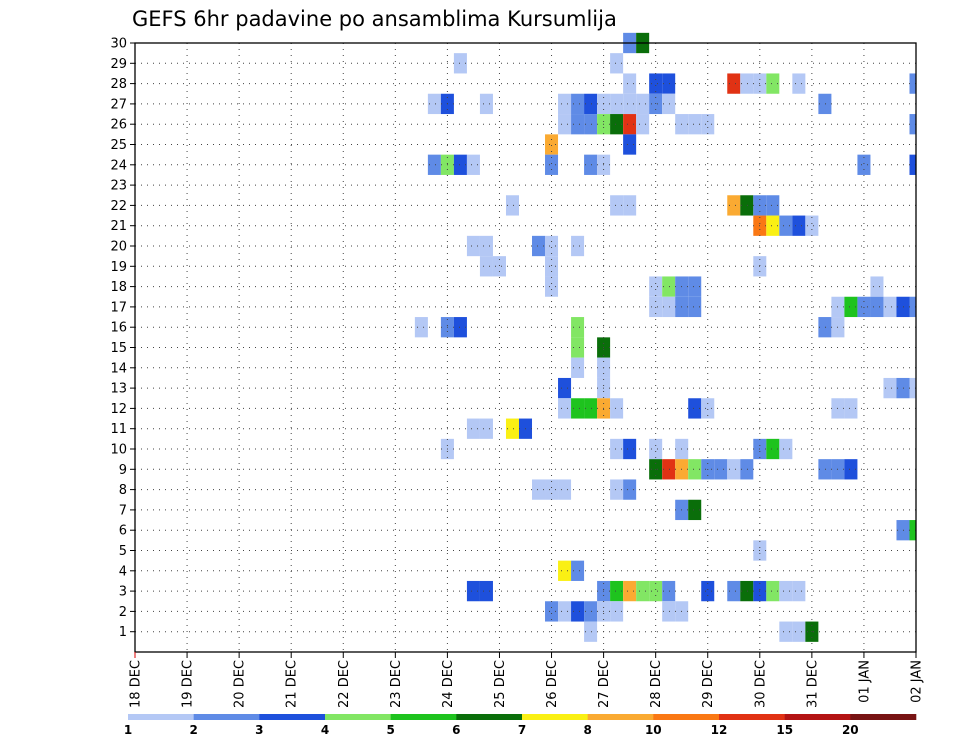 This screenshot has width=960, height=742. I want to click on y-tick-label: 18, so click(118, 287).